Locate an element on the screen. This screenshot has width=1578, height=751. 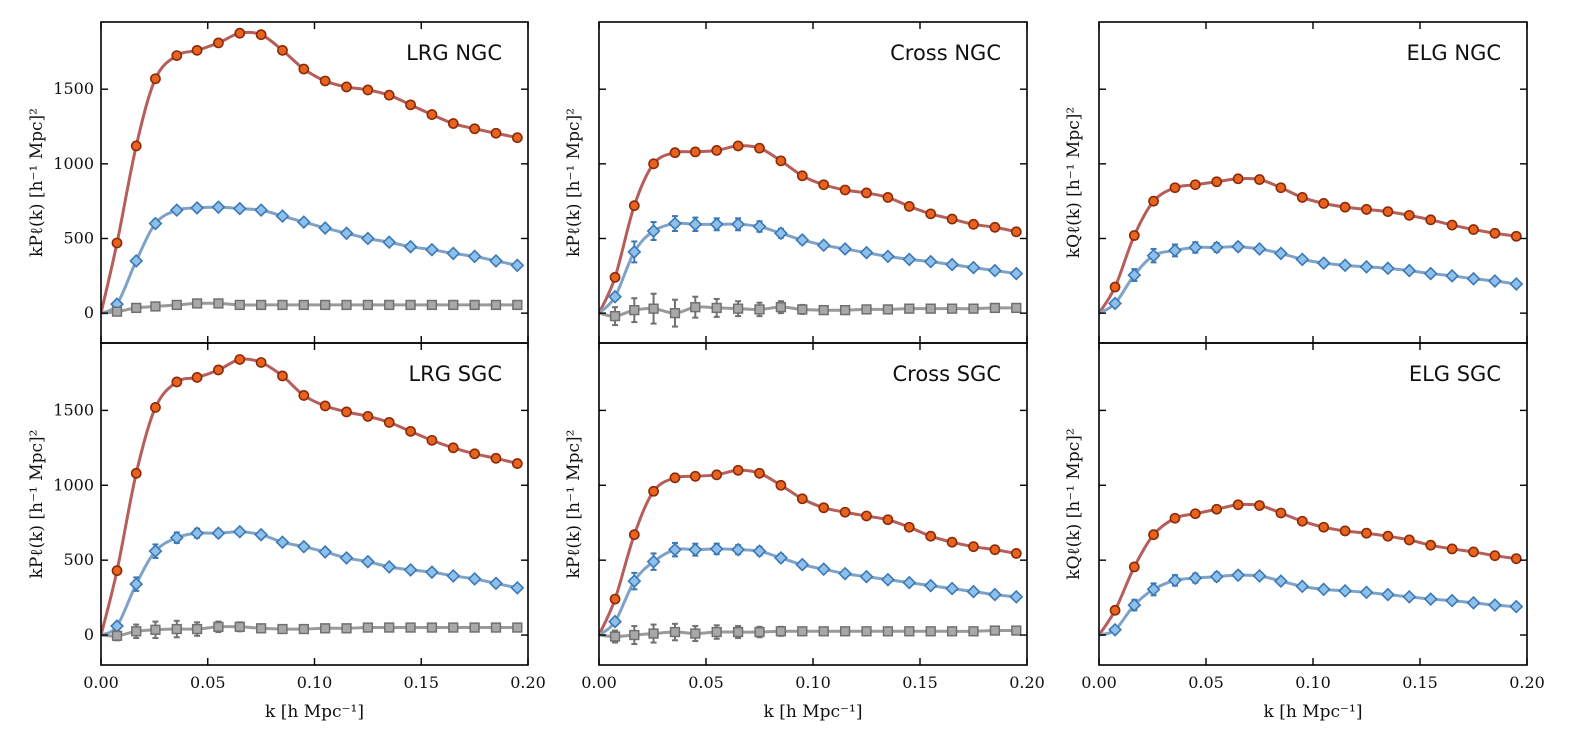
panel-title: LRG NGC is located at coordinates (454, 53).